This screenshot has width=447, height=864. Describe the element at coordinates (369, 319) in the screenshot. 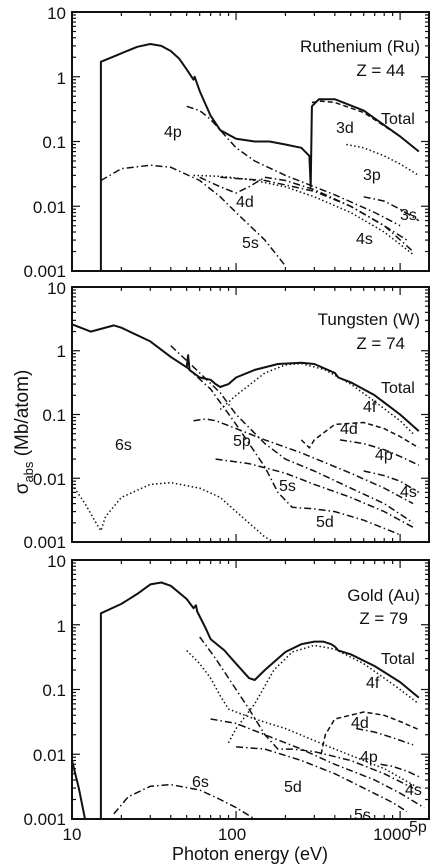

I see `panel-title: Tungsten (W)` at that location.